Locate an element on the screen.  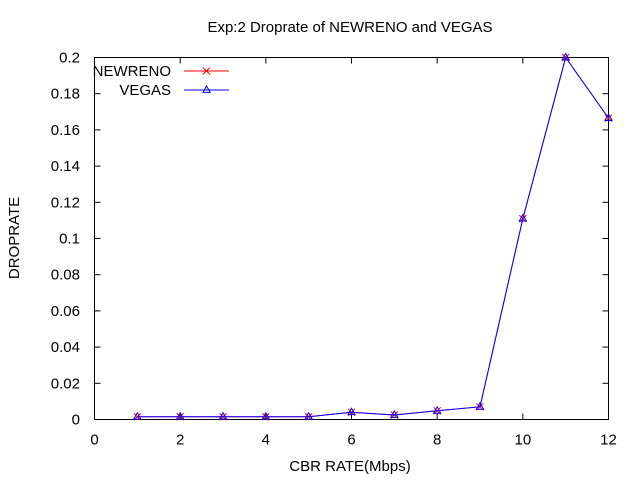
legend-marker-newreno-stroke is located at coordinates (206, 71).